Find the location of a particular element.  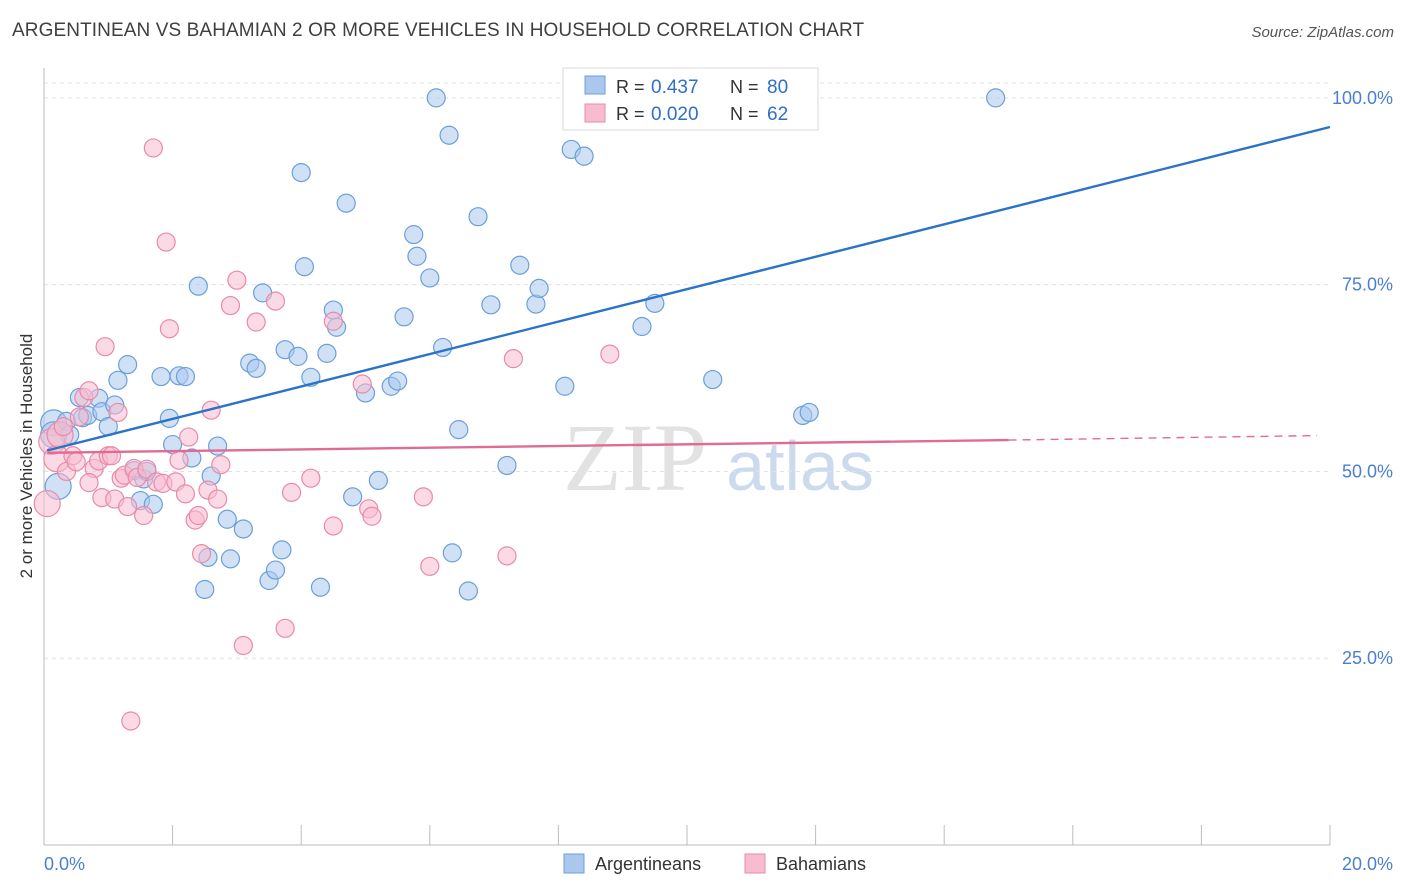

legend-bottom: Argentineans Bahamians is located at coordinates (714, 863).